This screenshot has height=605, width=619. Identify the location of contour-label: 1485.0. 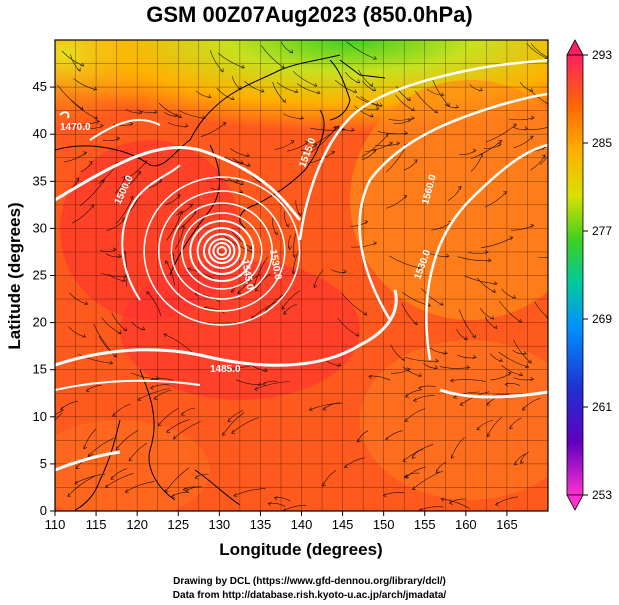
(225, 369).